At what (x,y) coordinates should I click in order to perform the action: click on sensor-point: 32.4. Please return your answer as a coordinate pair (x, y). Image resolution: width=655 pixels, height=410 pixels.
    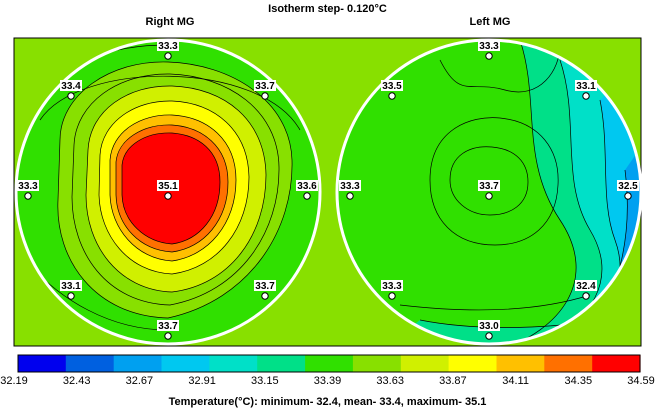
    Looking at the image, I should click on (586, 290).